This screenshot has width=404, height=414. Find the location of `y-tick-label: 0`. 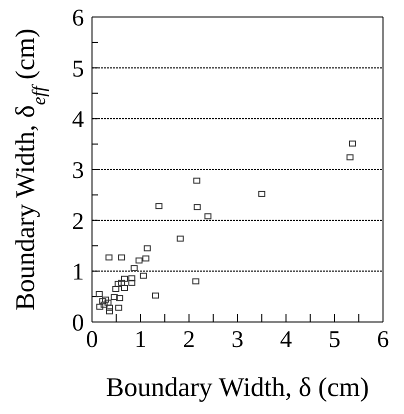

y-tick-label: 0 is located at coordinates (78, 323).